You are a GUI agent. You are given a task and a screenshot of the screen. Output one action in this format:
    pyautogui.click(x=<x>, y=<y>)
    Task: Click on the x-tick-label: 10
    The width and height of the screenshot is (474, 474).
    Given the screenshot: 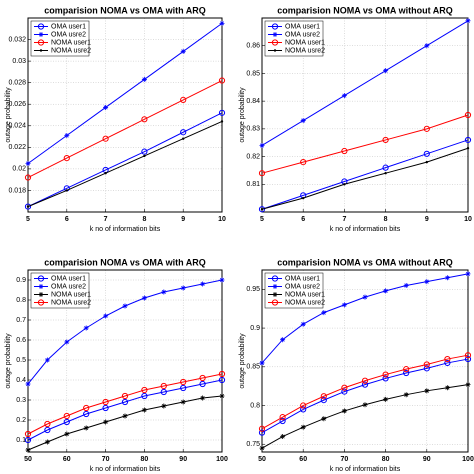 What is the action you would take?
    pyautogui.click(x=468, y=219)
    